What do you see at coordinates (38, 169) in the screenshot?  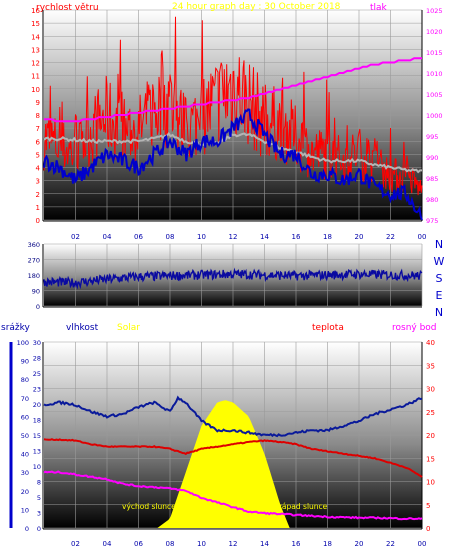 I see `wind-tick-label: 4` at bounding box center [38, 169].